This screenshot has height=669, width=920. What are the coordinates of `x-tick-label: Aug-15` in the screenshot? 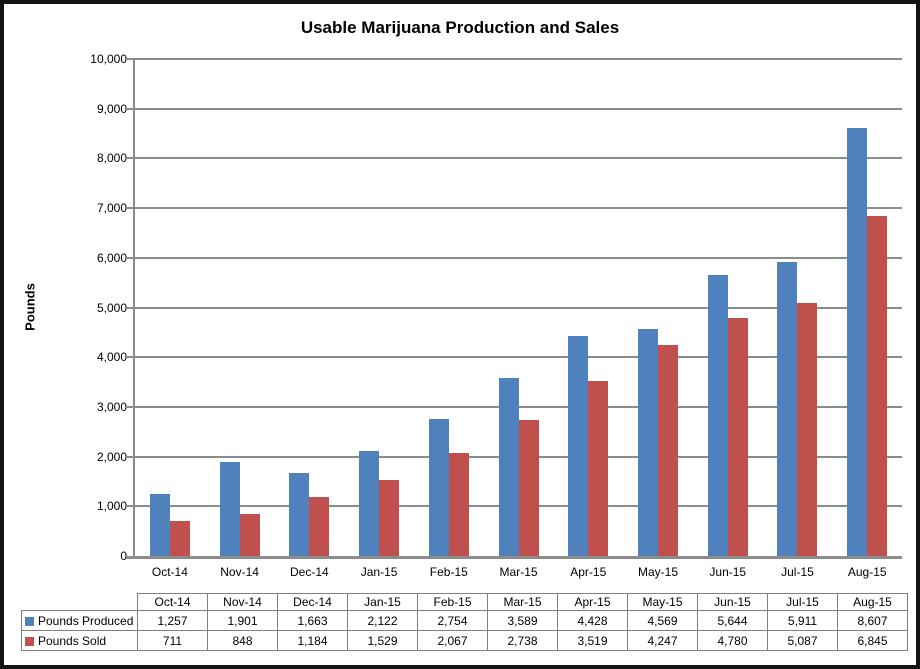 It's located at (867, 572).